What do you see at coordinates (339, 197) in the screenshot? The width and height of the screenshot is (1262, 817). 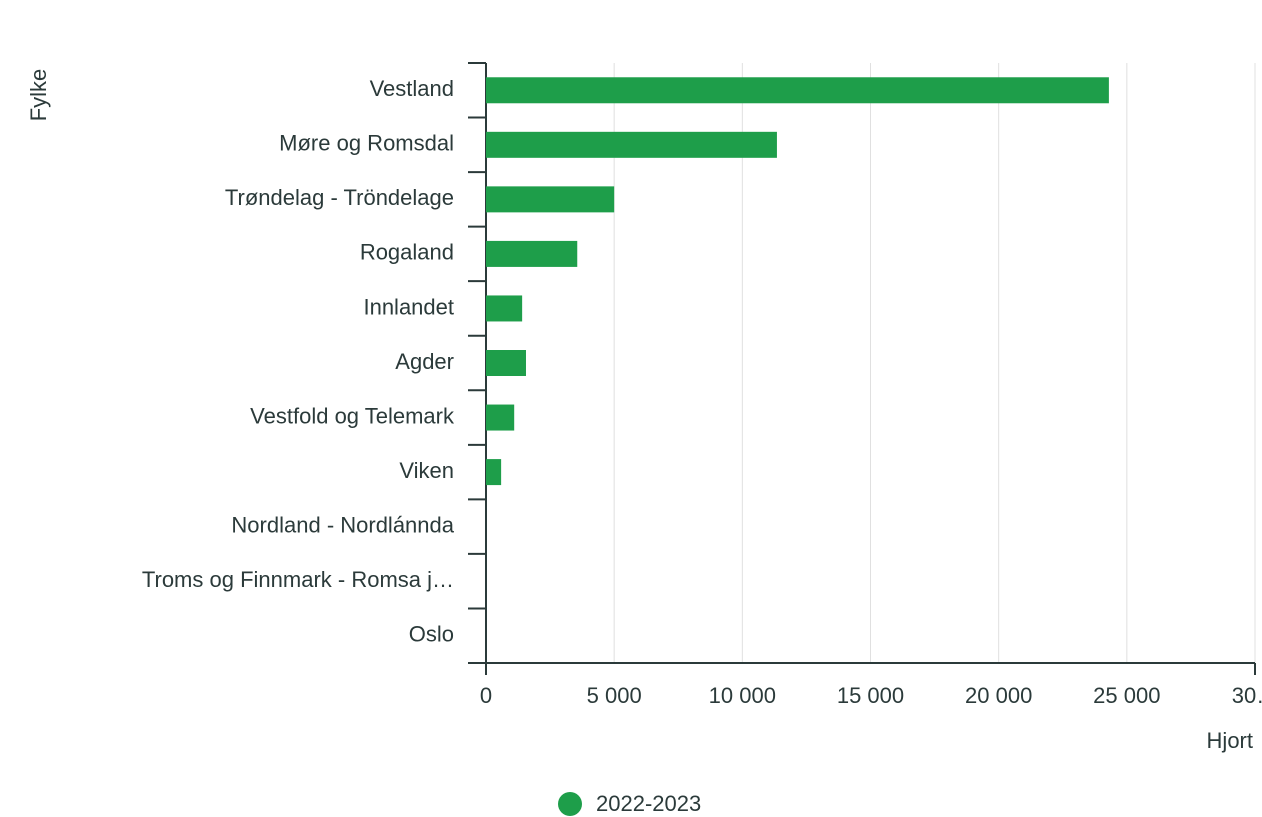 I see `y-tick-label: Trøndelag - Tröndelage` at bounding box center [339, 197].